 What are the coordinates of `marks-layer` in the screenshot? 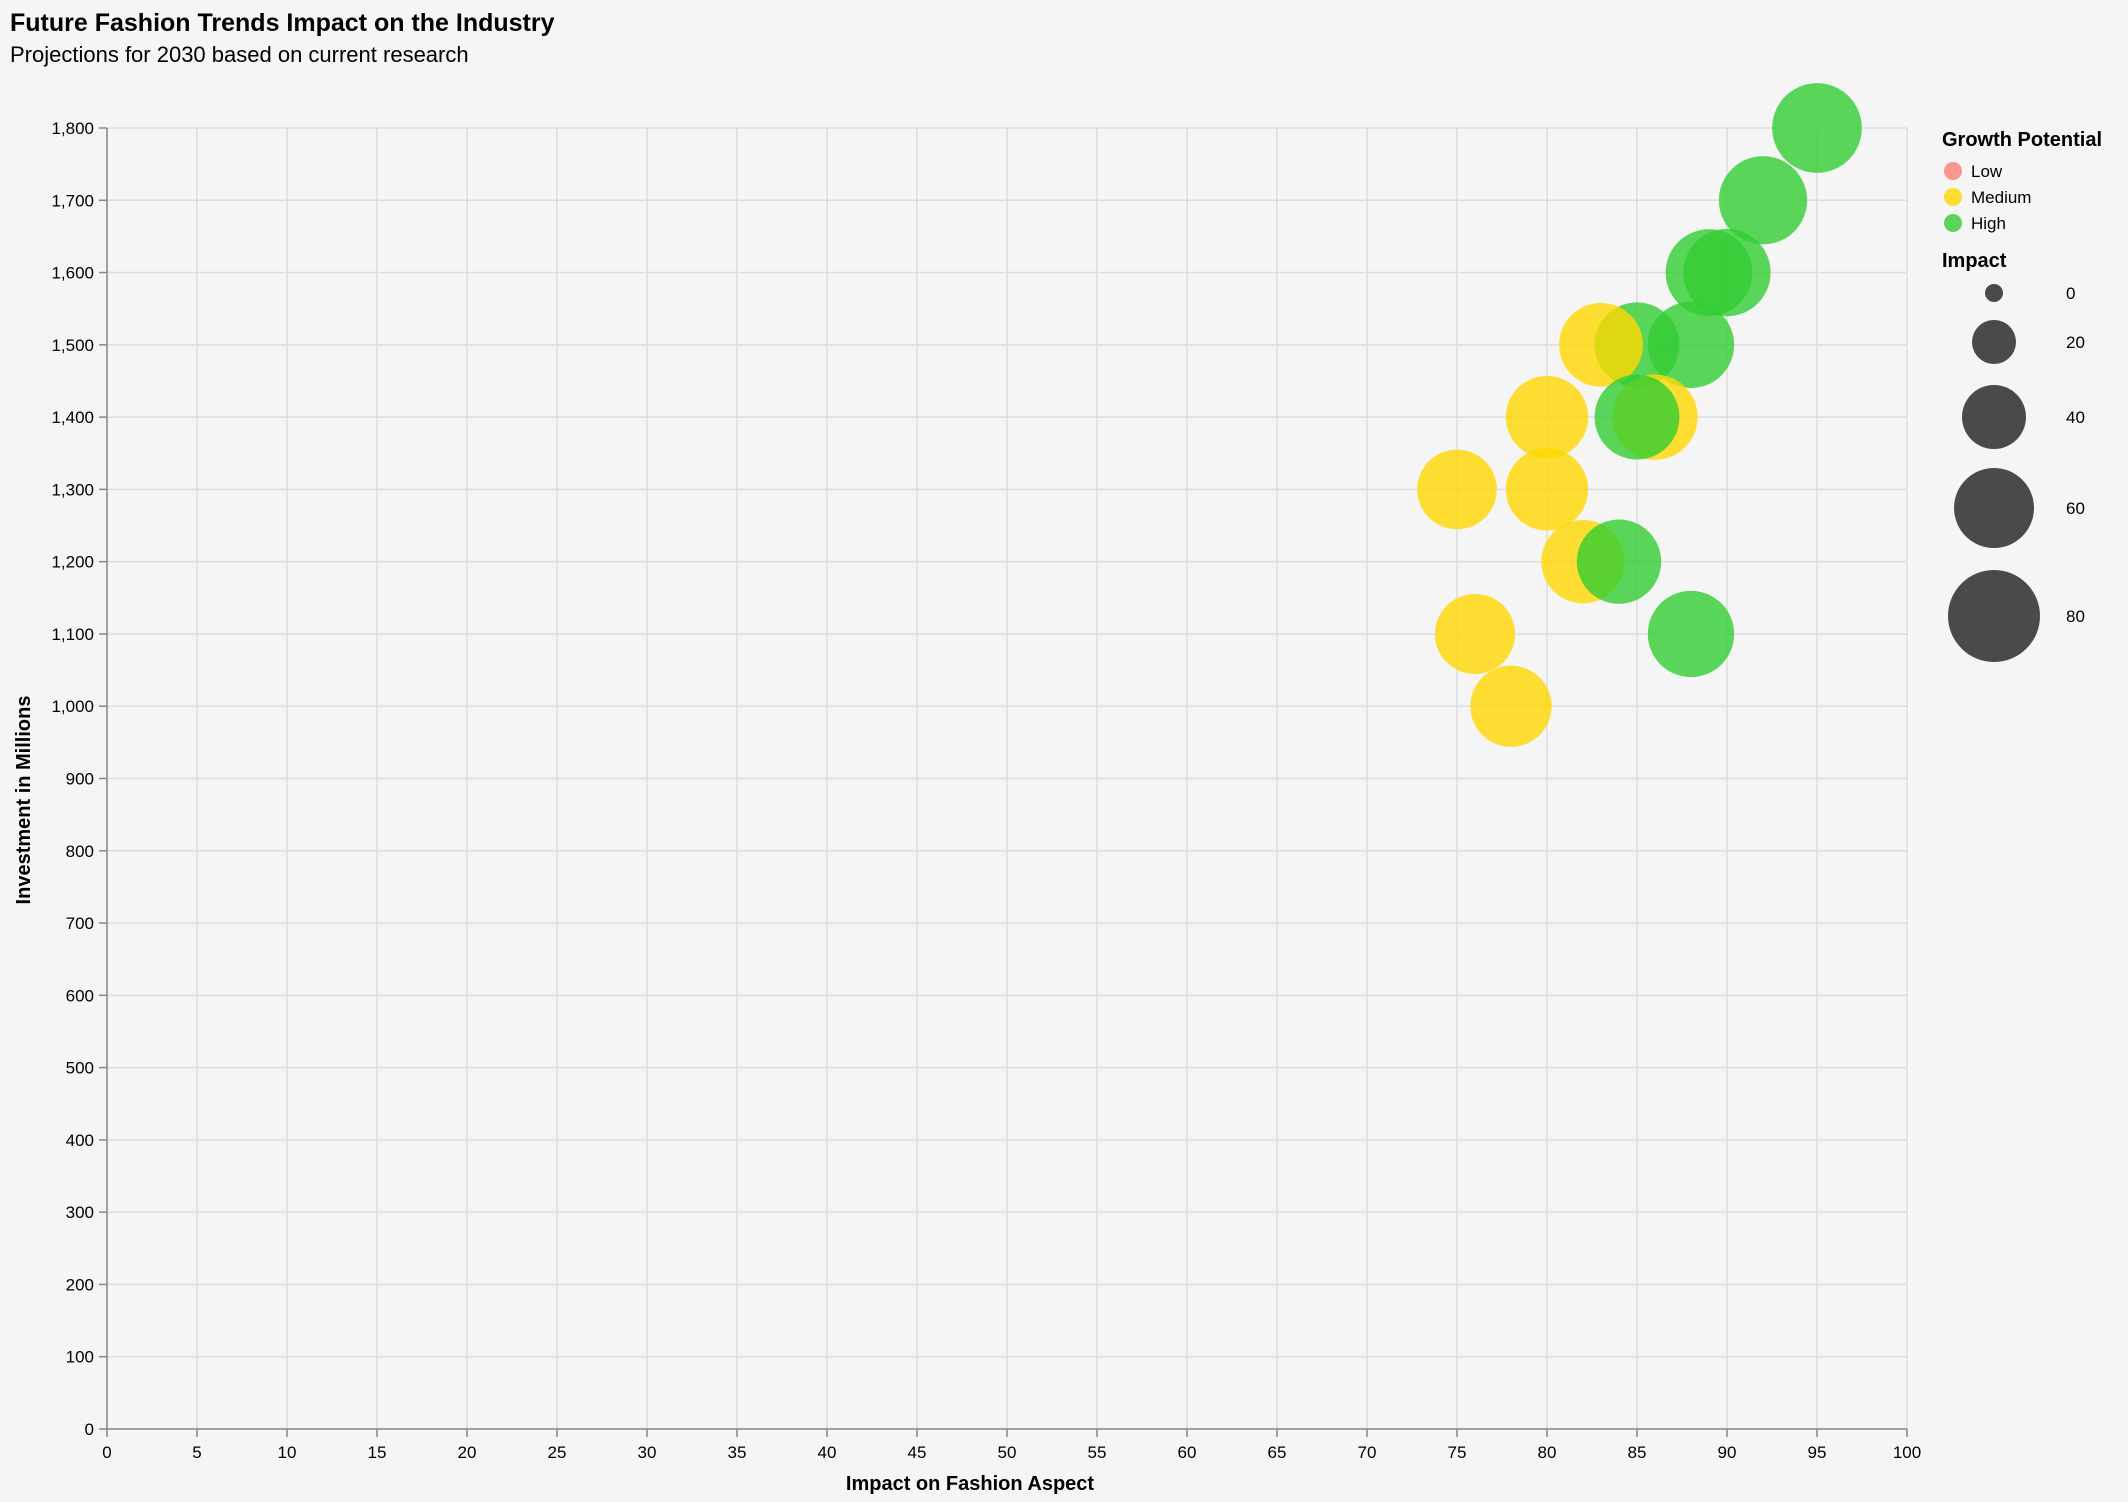 It's located at (1639, 415).